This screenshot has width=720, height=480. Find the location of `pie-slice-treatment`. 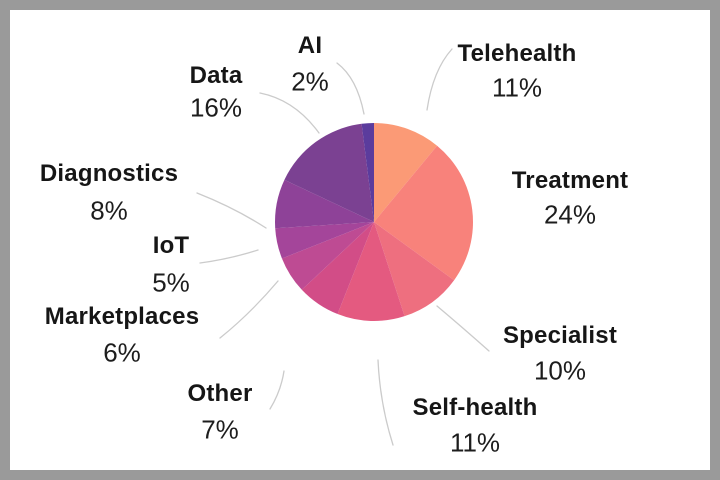

pie-slice-treatment is located at coordinates (423, 213).